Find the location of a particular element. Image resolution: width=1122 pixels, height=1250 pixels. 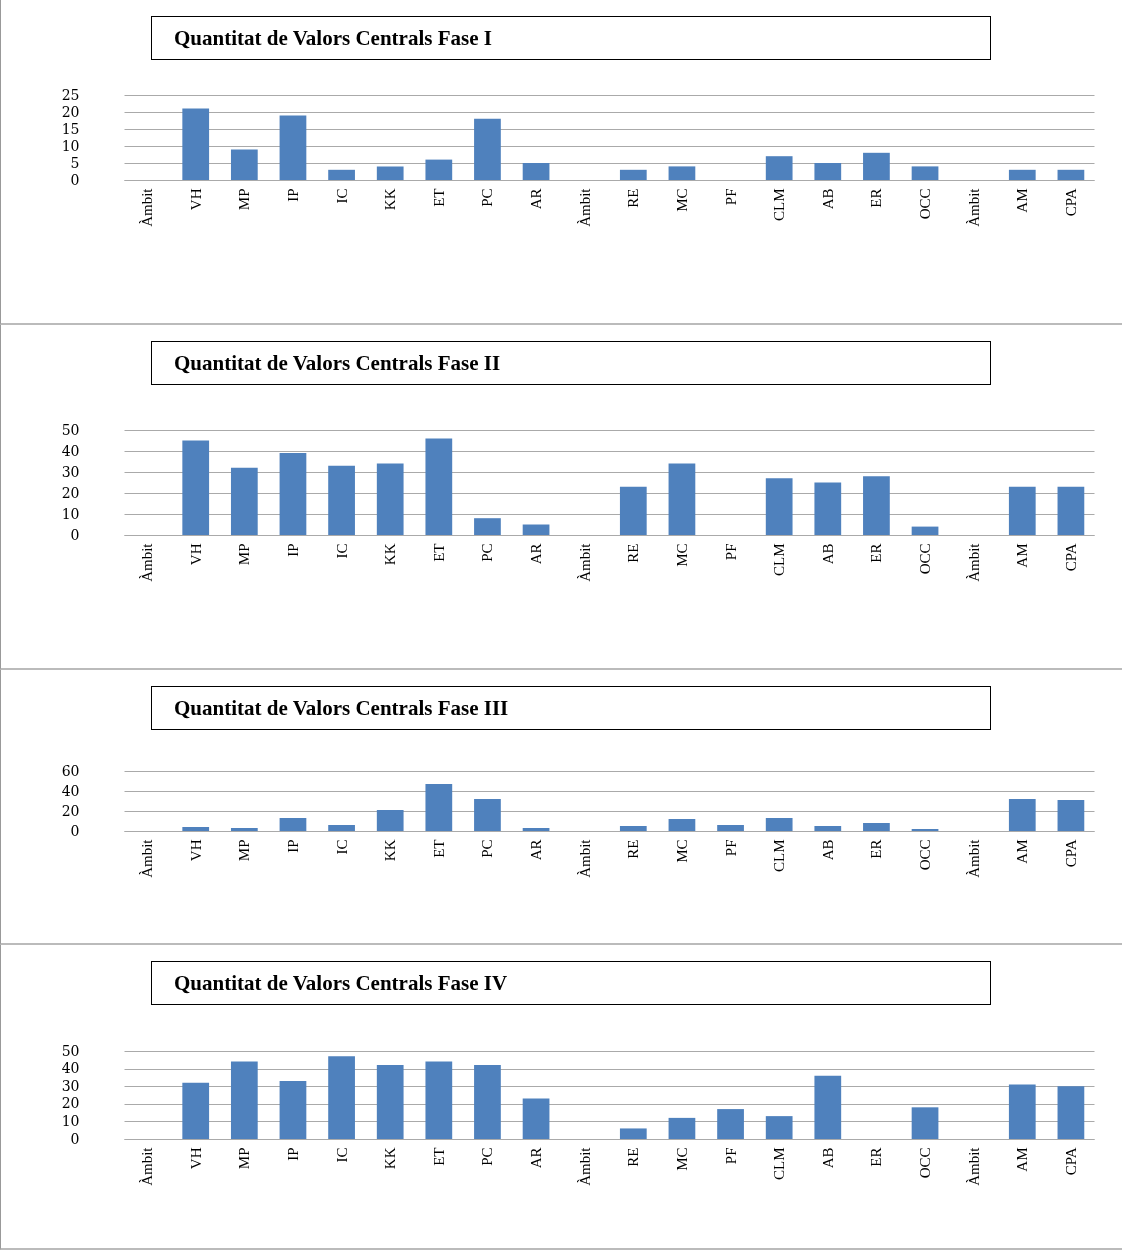

chart-title: Quantitat de Valors Centrals Fase IV is located at coordinates (571, 983).